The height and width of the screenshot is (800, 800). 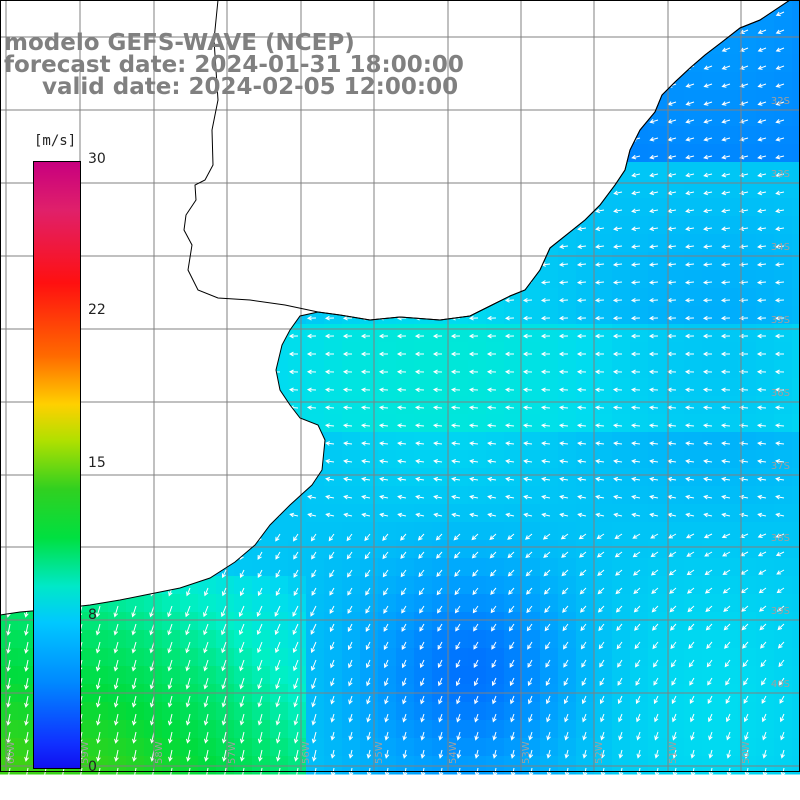 I want to click on lat-label: 34S, so click(x=780, y=247).